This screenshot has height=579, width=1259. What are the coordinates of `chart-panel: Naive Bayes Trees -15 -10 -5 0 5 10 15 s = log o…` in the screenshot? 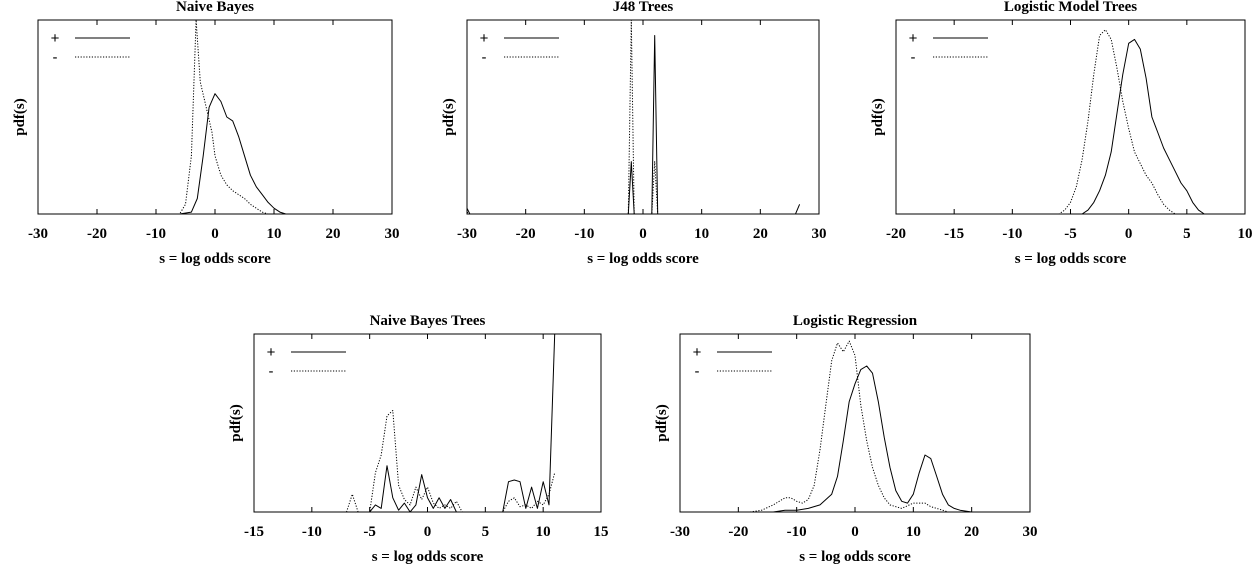 It's located at (418, 439).